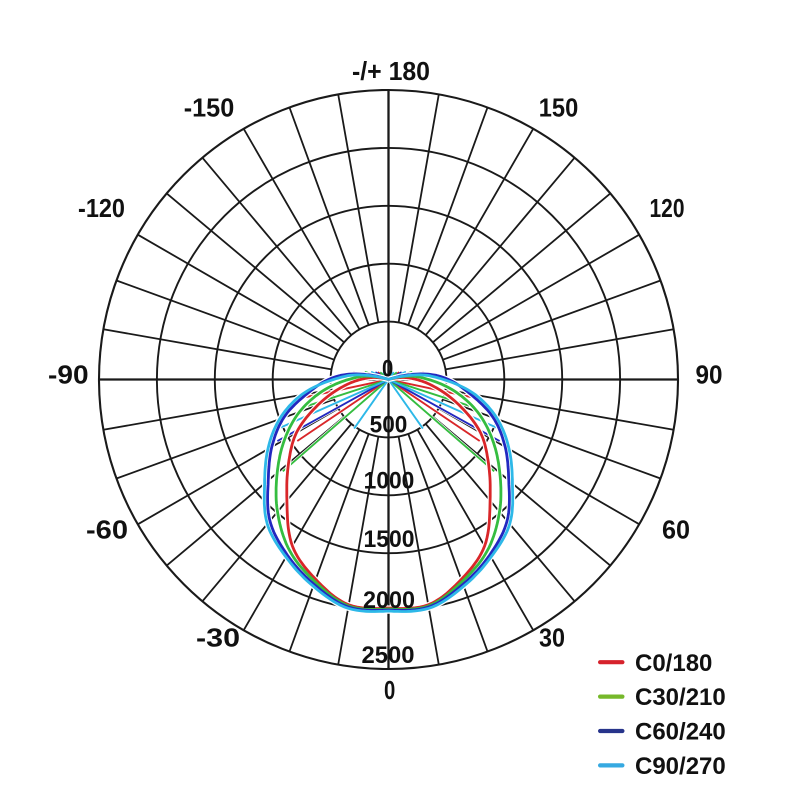 This screenshot has height=800, width=800. What do you see at coordinates (709, 375) in the screenshot?
I see `svg-text: 90` at bounding box center [709, 375].